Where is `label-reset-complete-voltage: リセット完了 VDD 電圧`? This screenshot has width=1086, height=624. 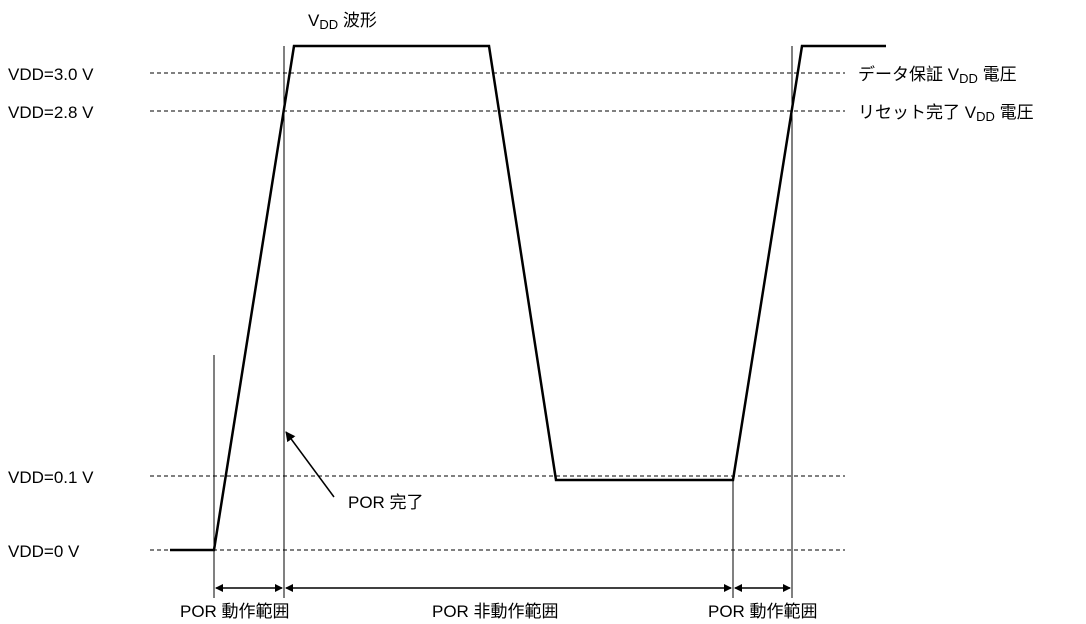
label-reset-complete-voltage: リセット完了 VDD 電圧 is located at coordinates (946, 113).